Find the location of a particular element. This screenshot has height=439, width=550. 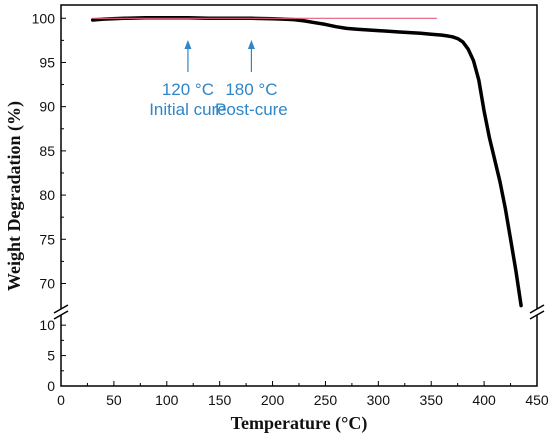

y-tick-label: 80 is located at coordinates (47, 195).